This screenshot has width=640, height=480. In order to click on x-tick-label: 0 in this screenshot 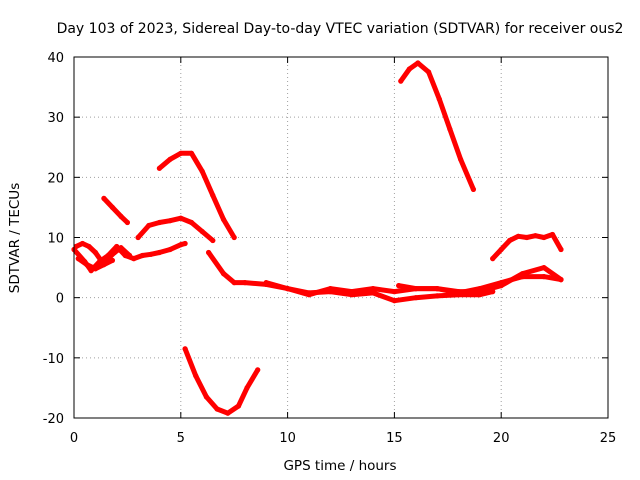, I will do `click(74, 438)`.